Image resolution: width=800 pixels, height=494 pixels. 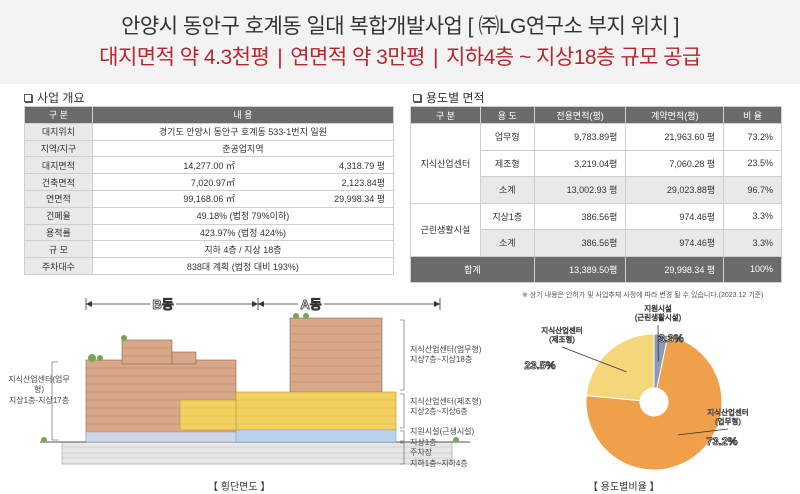 I want to click on table-total-row: 합계 13,389.50평 29,998.34 평 100%, so click(x=596, y=269).